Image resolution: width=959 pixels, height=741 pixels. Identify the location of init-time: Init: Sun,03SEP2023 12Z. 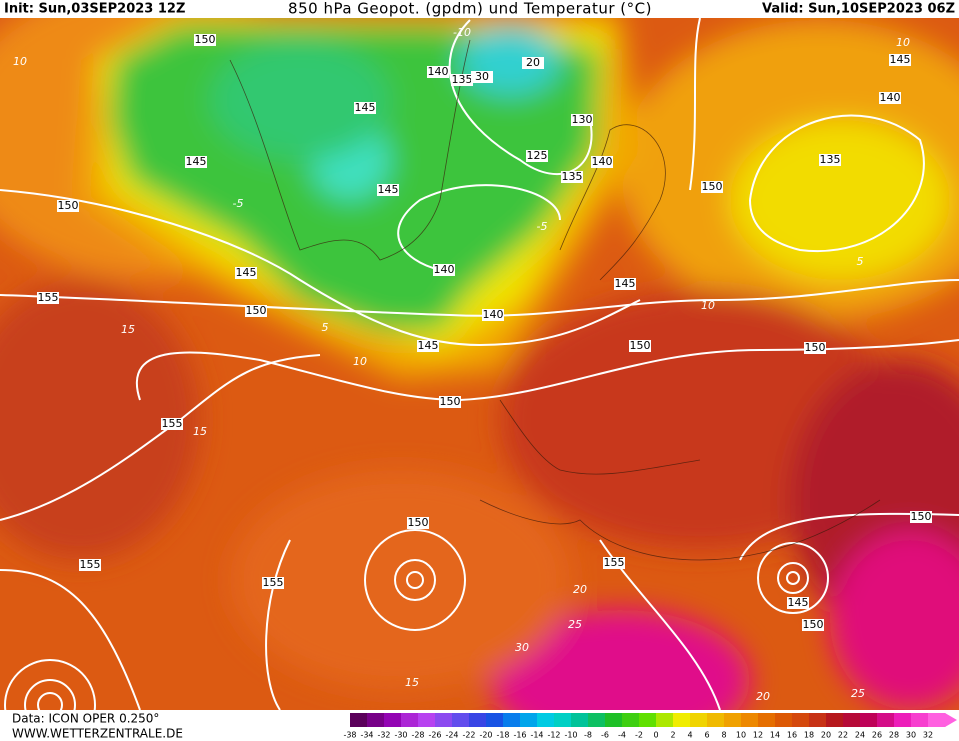
(94, 9).